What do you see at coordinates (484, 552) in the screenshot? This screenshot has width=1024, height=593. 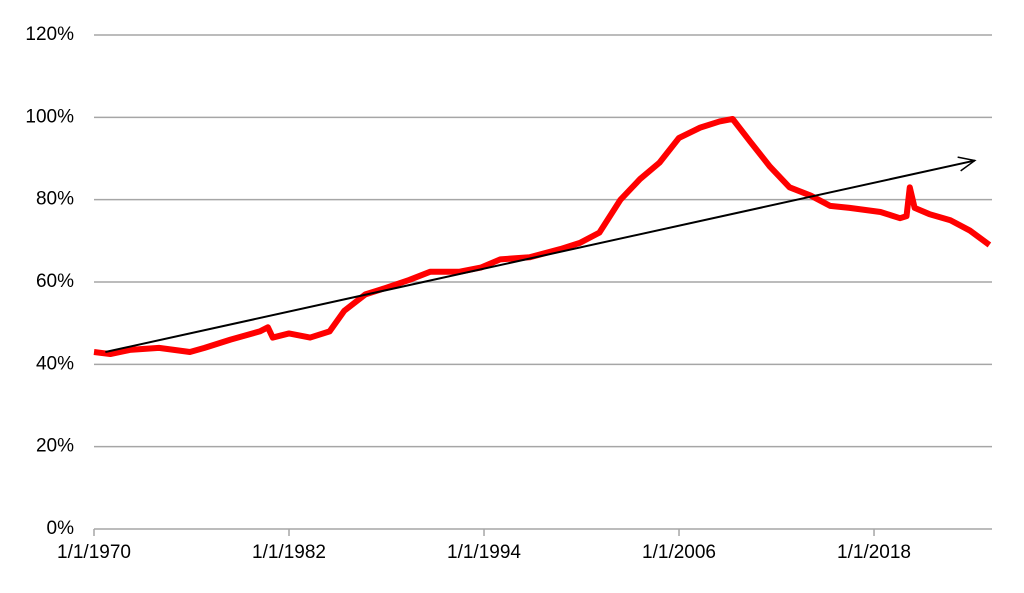 I see `x-tick-label: 1/1/1994` at bounding box center [484, 552].